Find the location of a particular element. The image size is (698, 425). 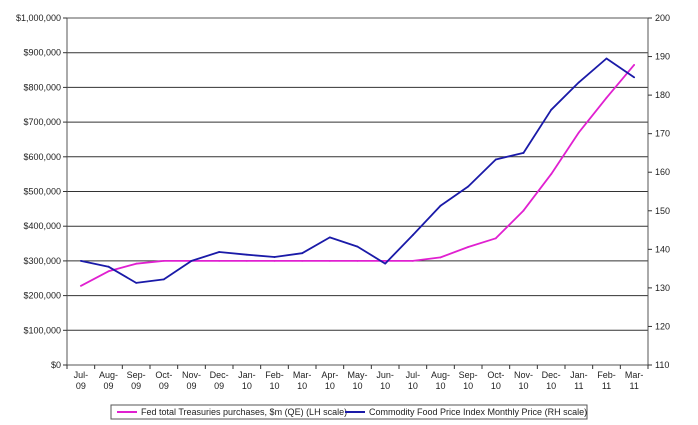

right-tick-label: 130 is located at coordinates (662, 288).